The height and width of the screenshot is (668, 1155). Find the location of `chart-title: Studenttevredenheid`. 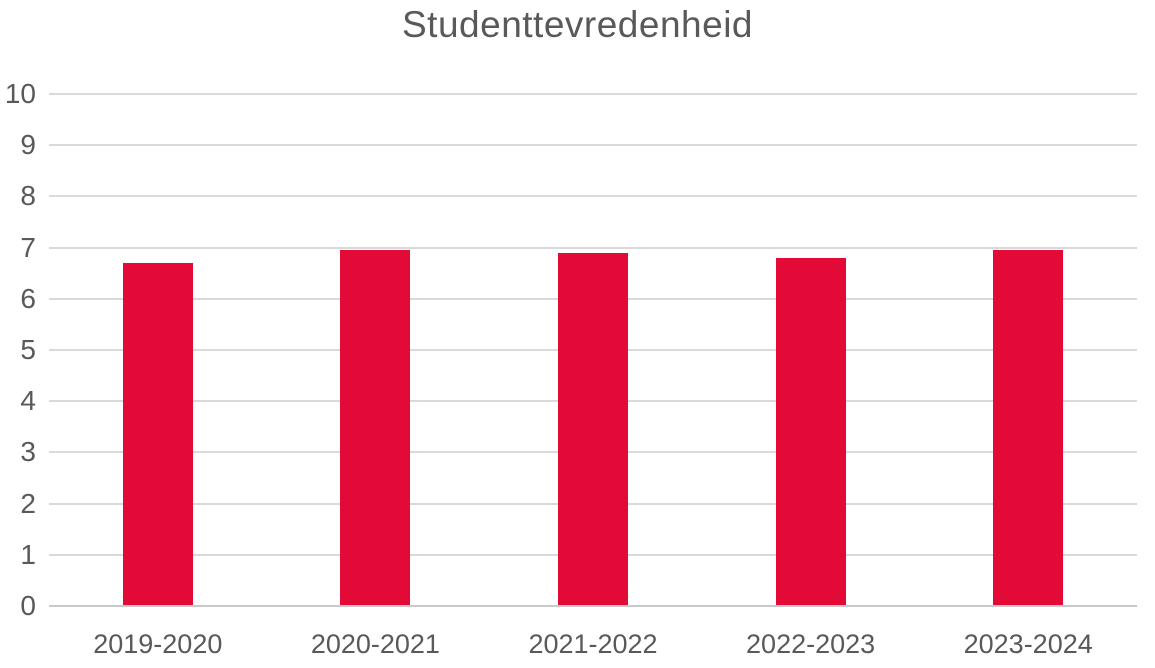

chart-title: Studenttevredenheid is located at coordinates (577, 24).